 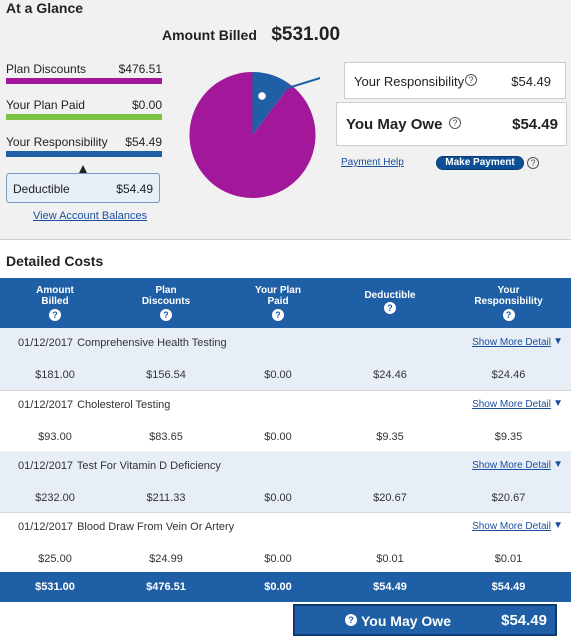 I want to click on header-line: Discounts, so click(x=166, y=301).